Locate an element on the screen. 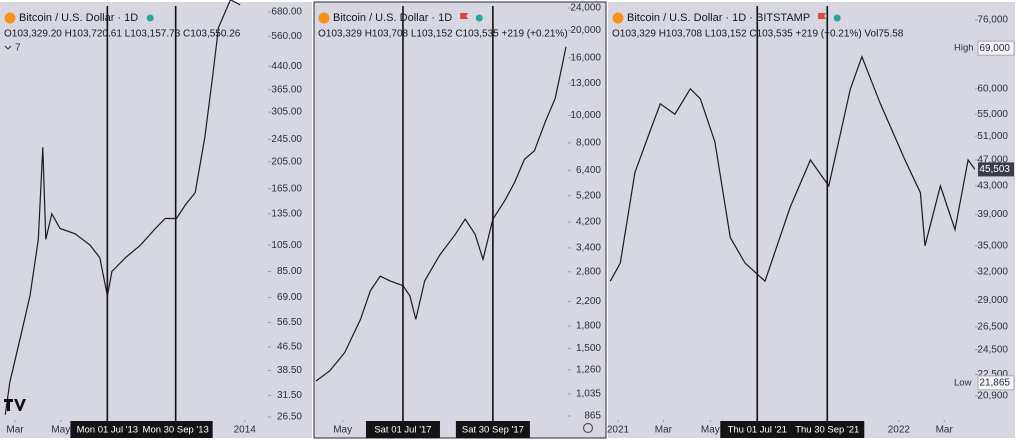  y-tick-label: 26,500 is located at coordinates (992, 326).